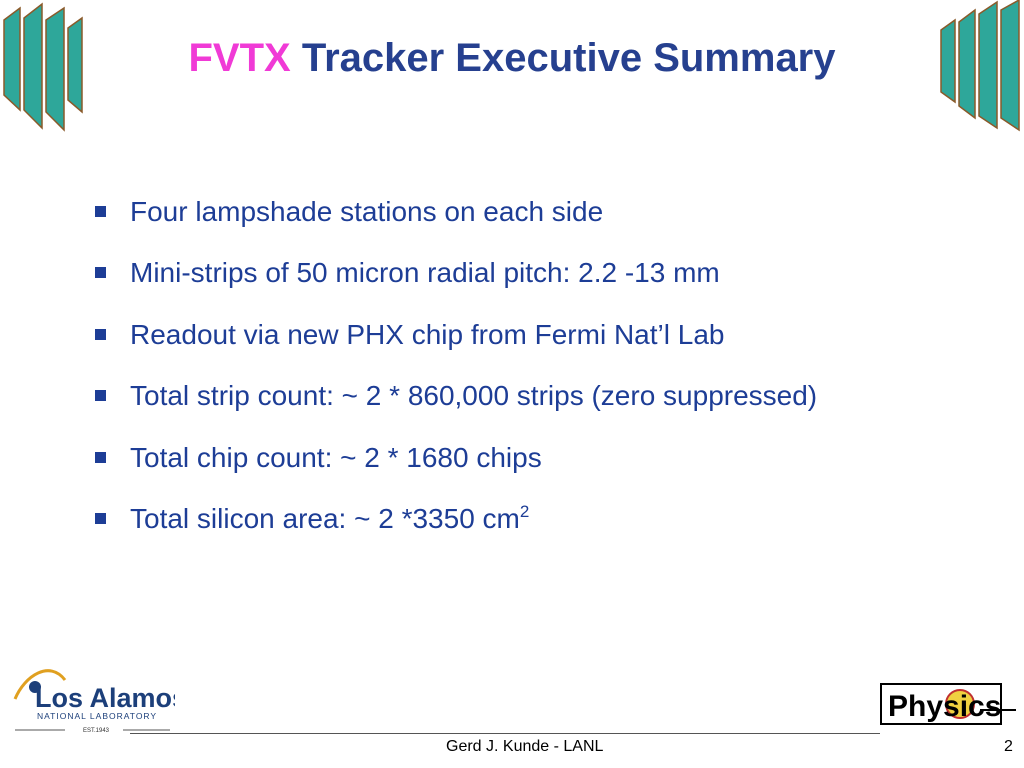 The width and height of the screenshot is (1024, 768). I want to click on footer-rule, so click(505, 733).